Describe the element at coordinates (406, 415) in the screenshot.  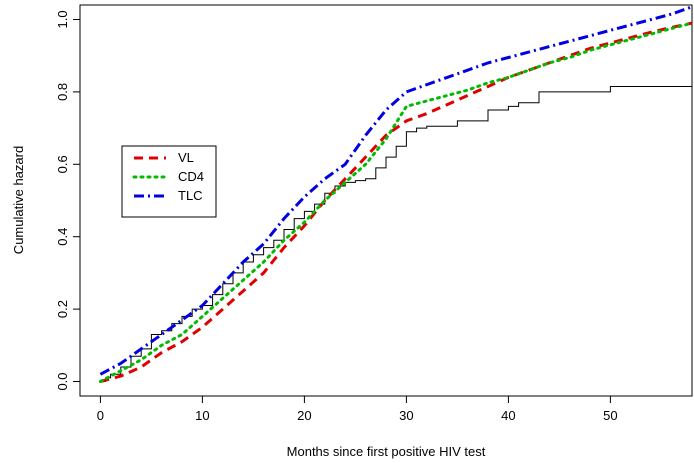
I see `x-tick-label: 30` at that location.